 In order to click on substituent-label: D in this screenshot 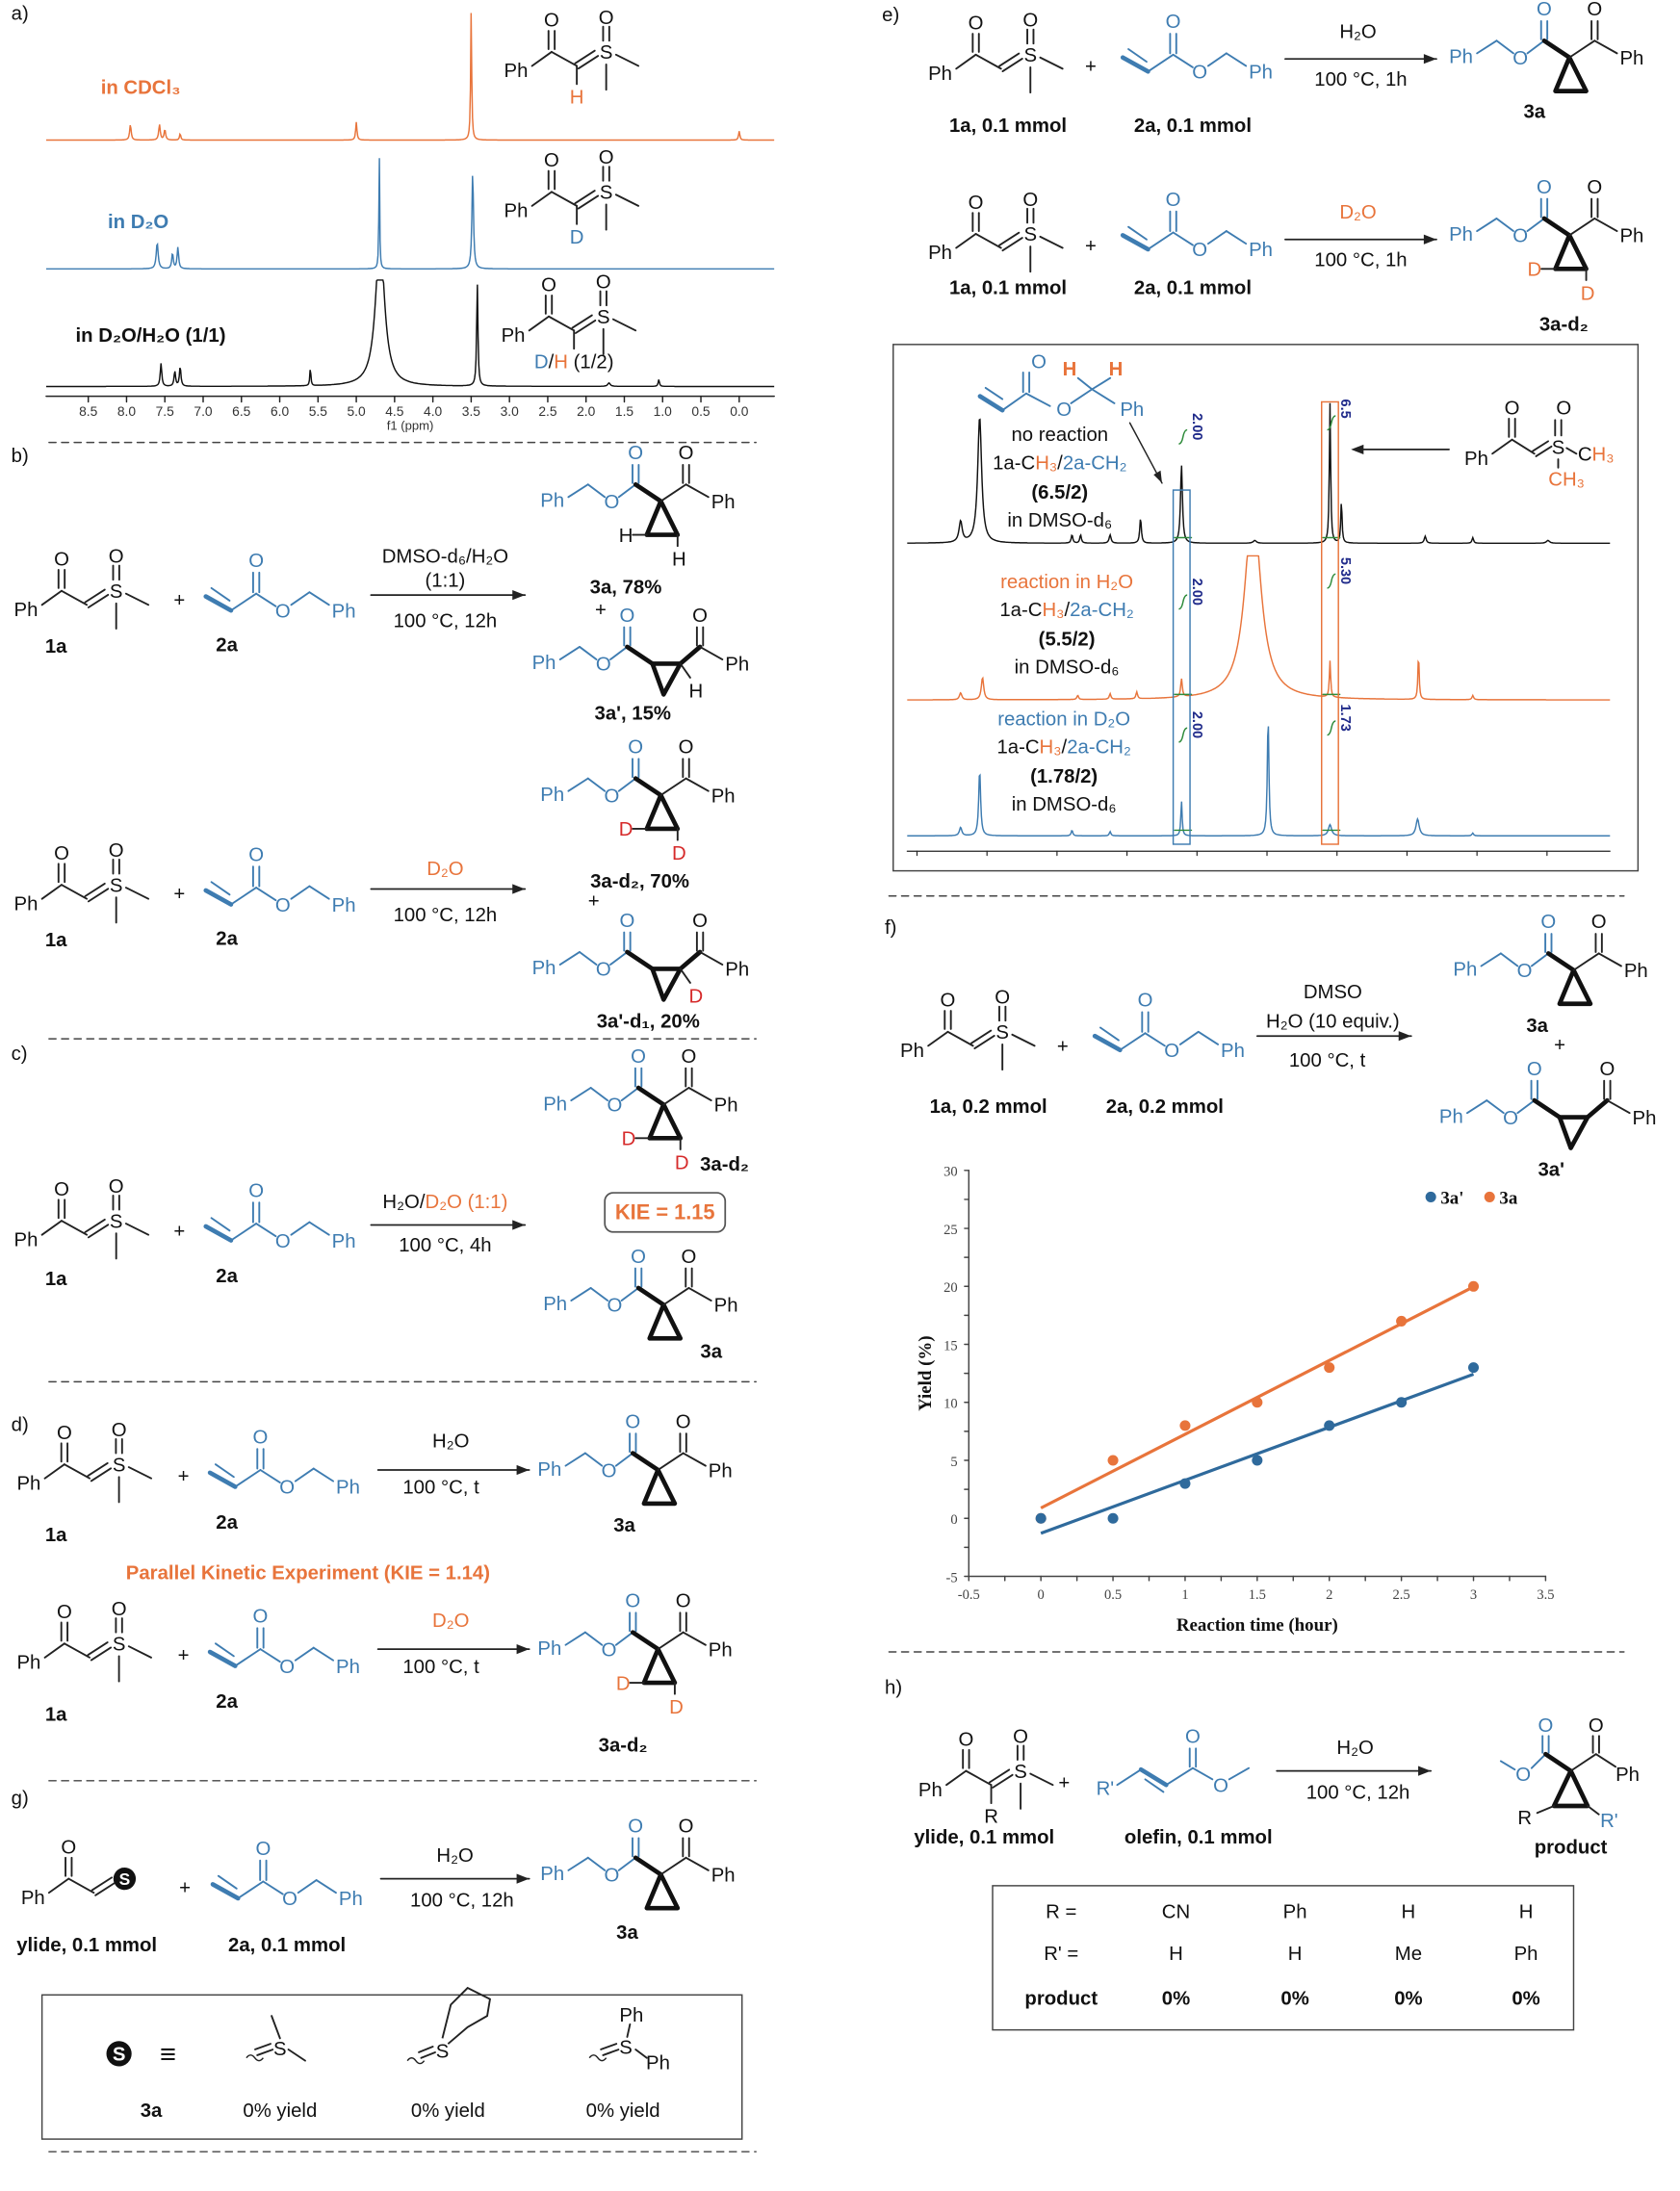, I will do `click(1588, 293)`.